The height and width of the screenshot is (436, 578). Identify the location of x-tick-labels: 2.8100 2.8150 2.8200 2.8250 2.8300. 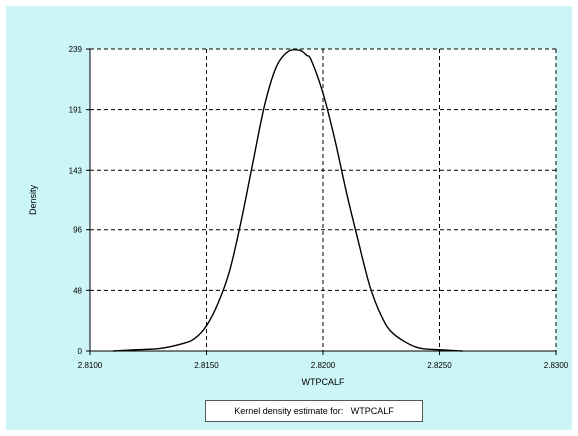
(323, 365).